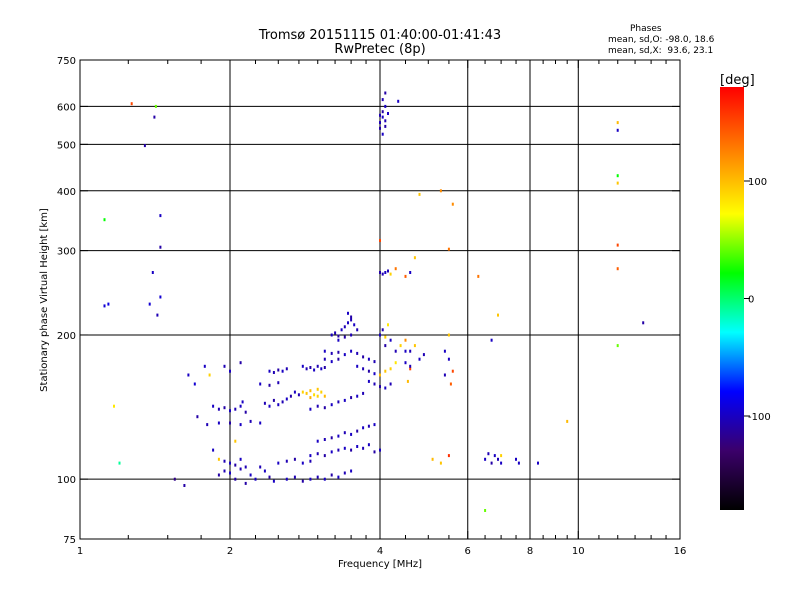 Image resolution: width=800 pixels, height=600 pixels. What do you see at coordinates (757, 182) in the screenshot?
I see `colorbar-tick-label: 100` at bounding box center [757, 182].